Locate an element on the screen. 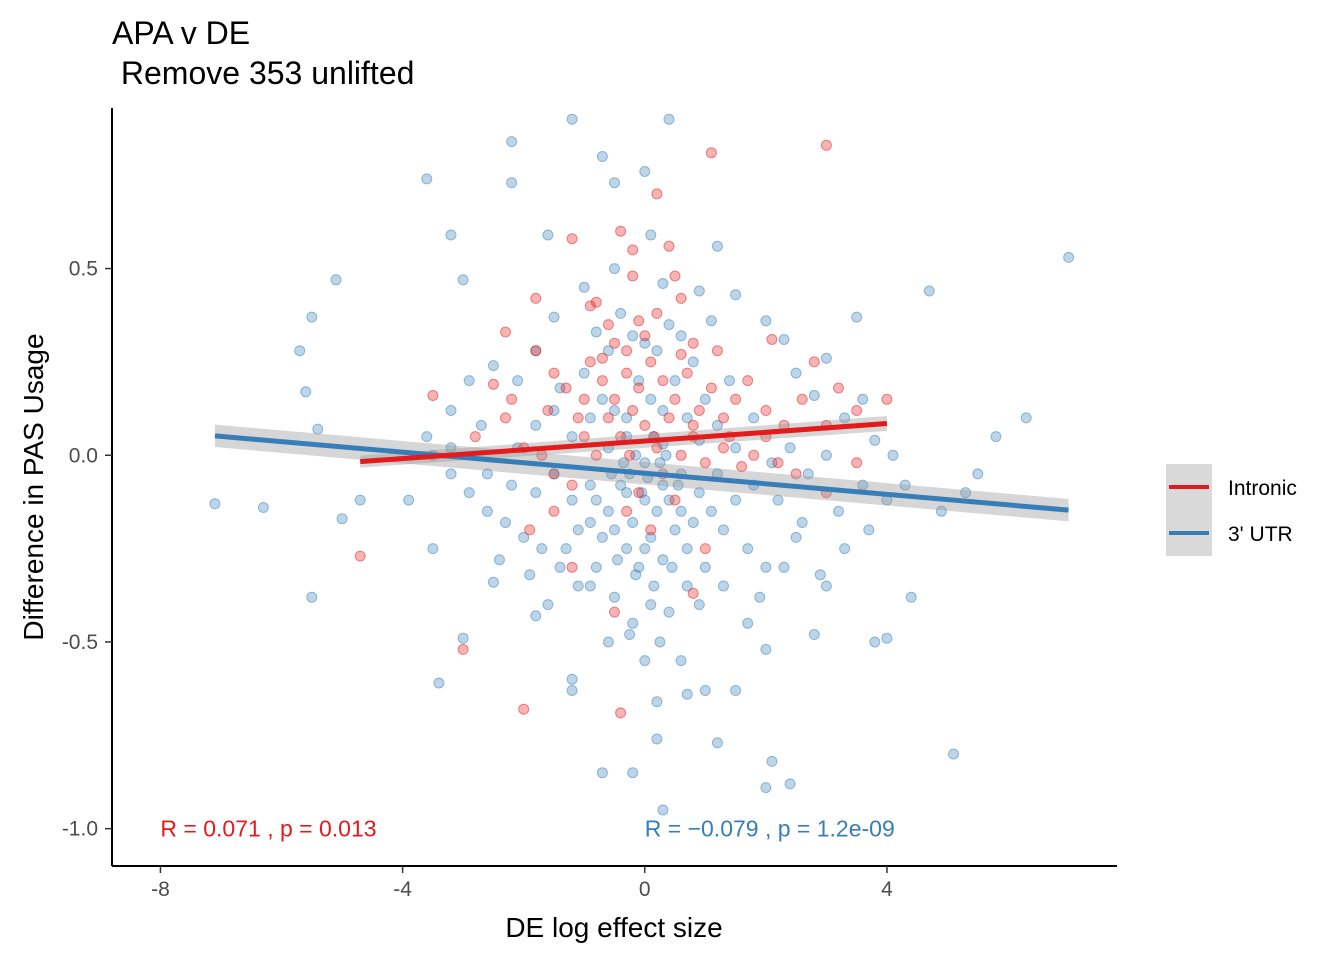  regression-line-intronic is located at coordinates (624, 443).